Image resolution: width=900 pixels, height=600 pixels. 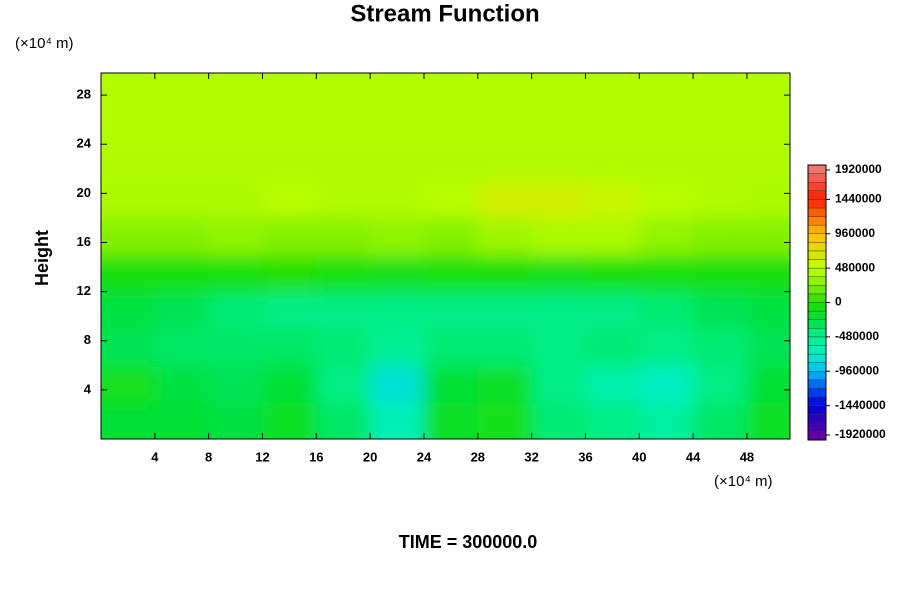 What do you see at coordinates (860, 405) in the screenshot?
I see `colorbar-label: -1440000` at bounding box center [860, 405].